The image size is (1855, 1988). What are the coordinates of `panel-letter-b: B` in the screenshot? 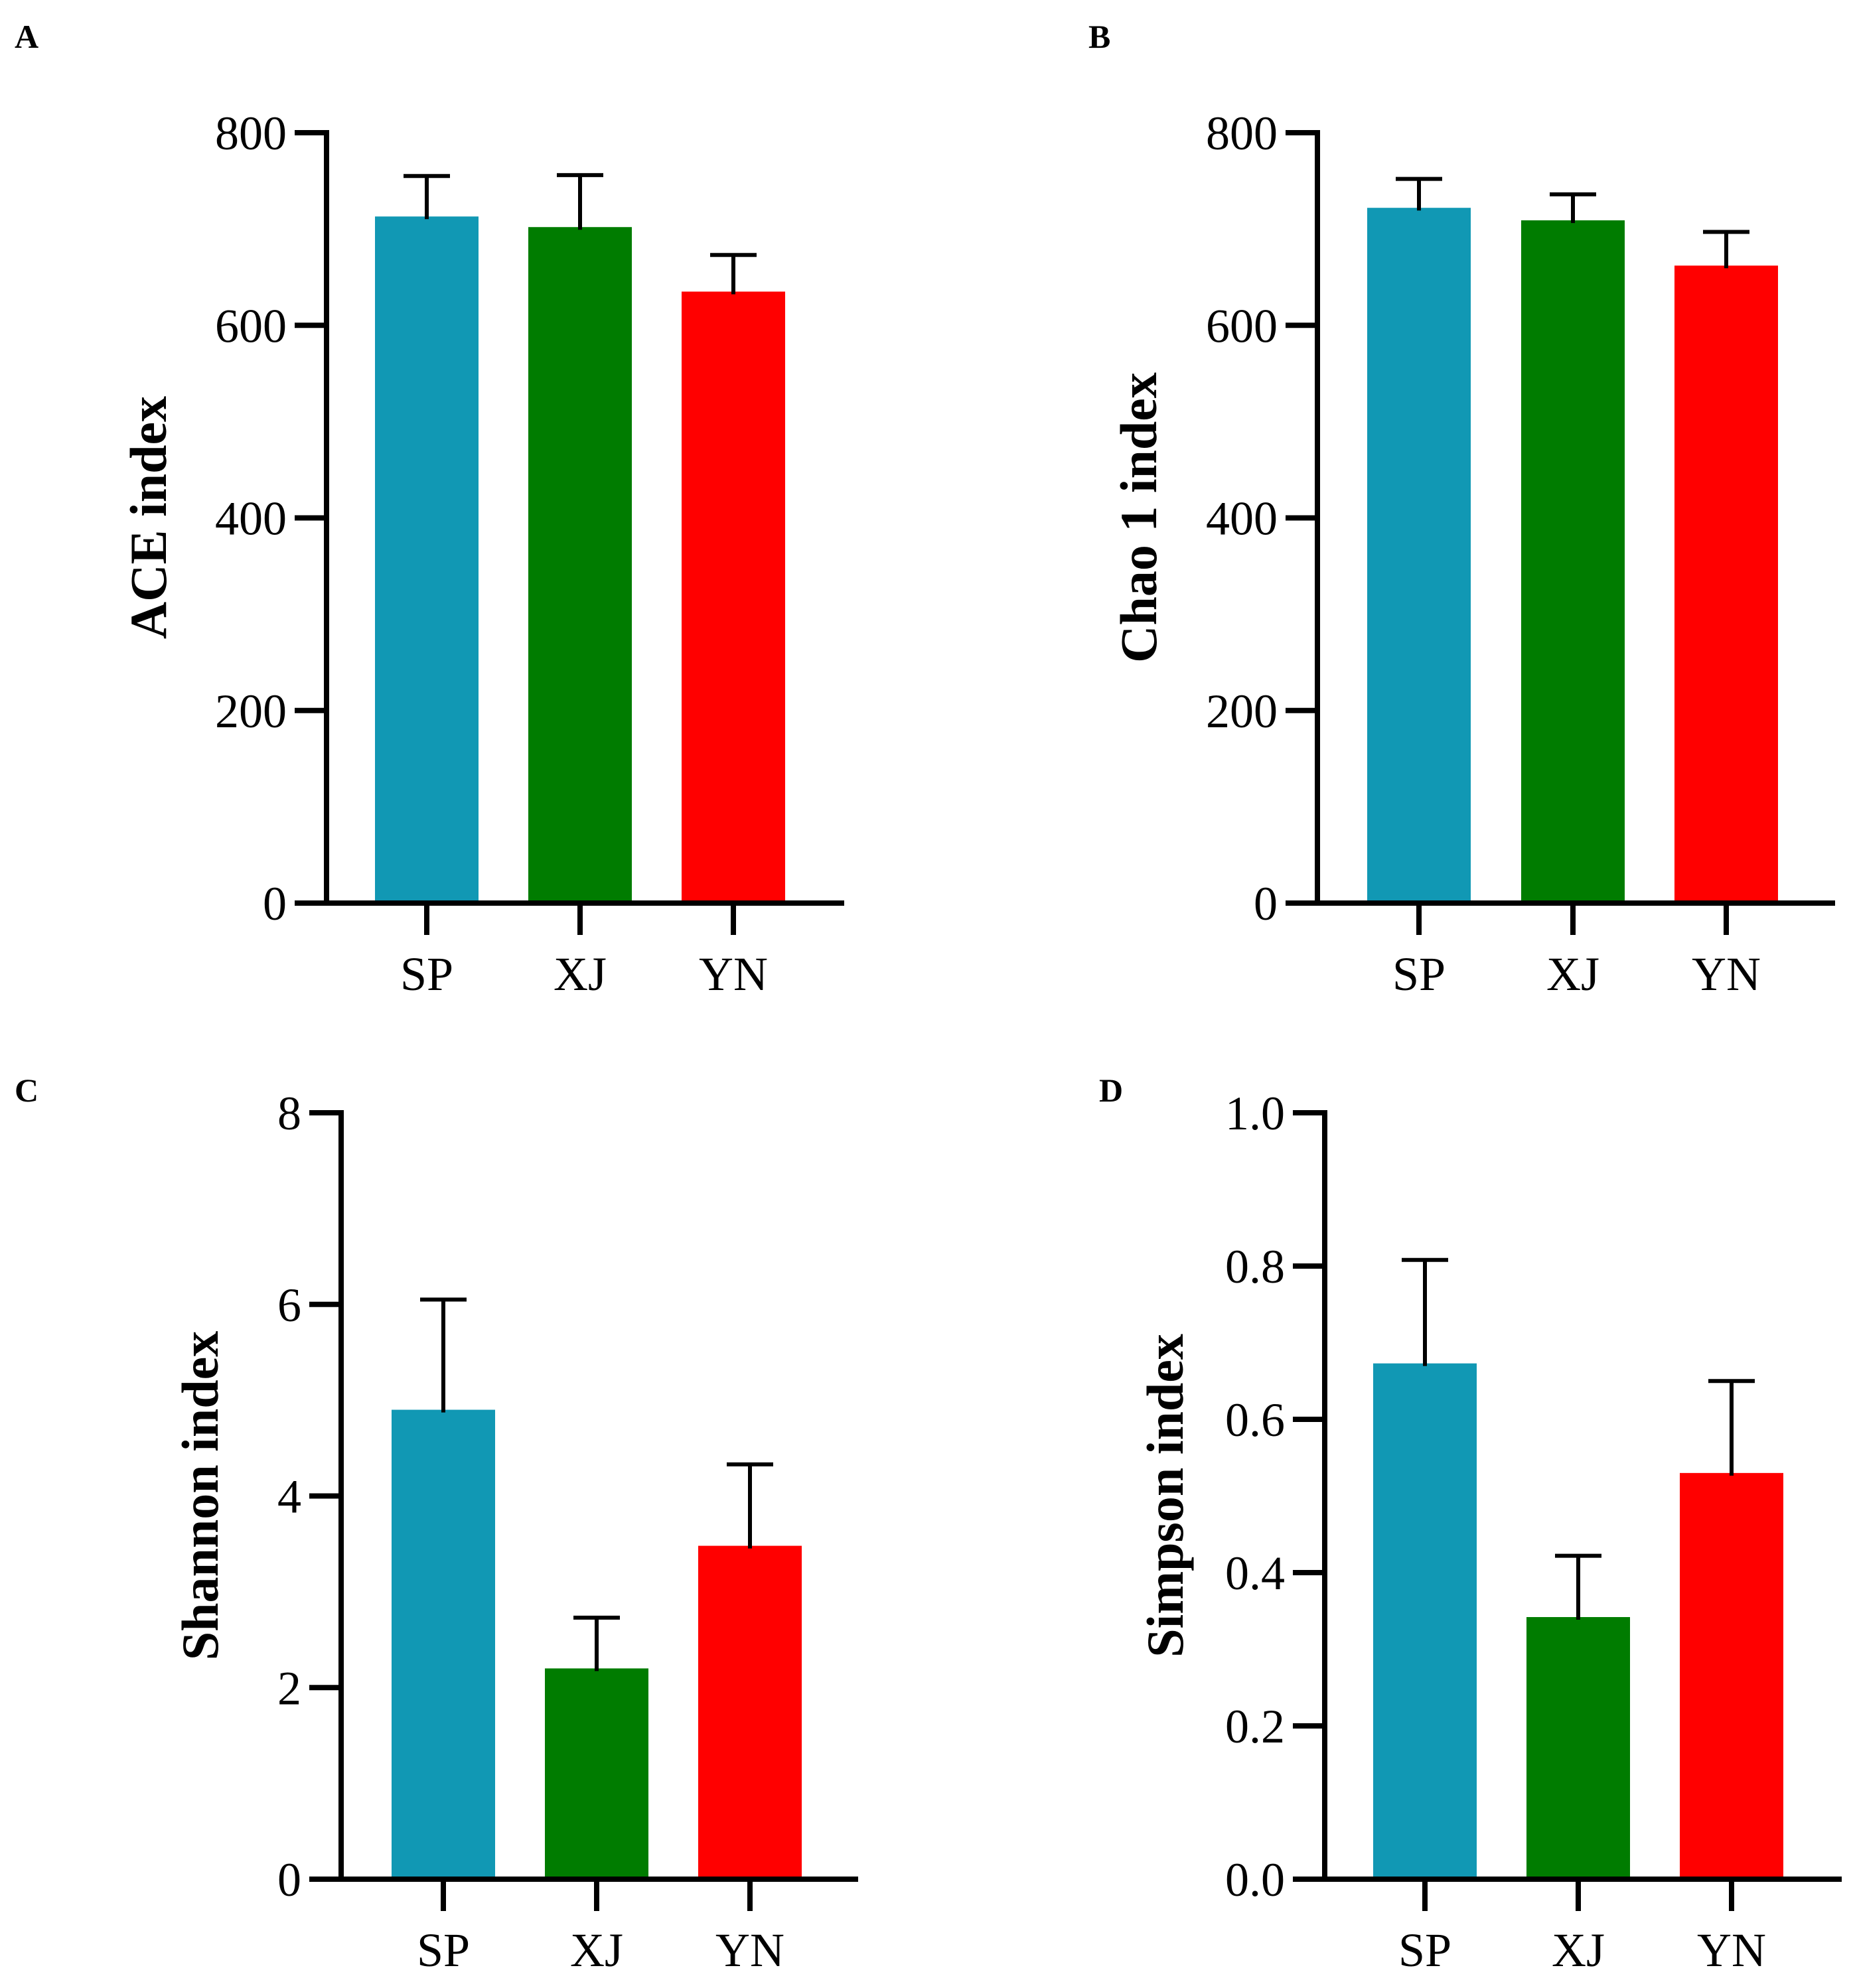 It's located at (1099, 36).